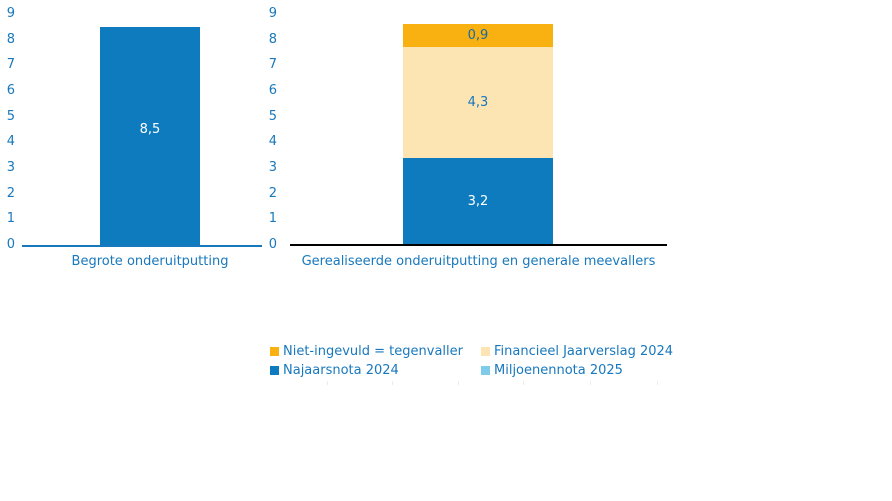  I want to click on legend-label: Niet-ingevuld = tegenvaller, so click(373, 351).